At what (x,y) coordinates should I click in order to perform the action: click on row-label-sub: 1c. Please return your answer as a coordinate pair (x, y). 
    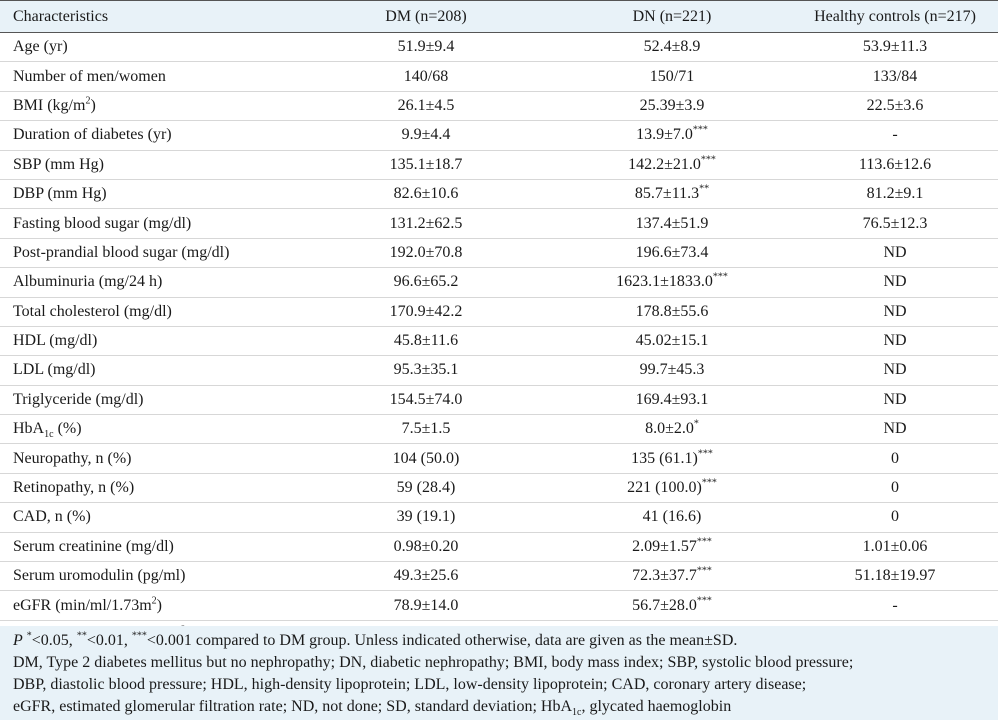
    Looking at the image, I should click on (49, 435).